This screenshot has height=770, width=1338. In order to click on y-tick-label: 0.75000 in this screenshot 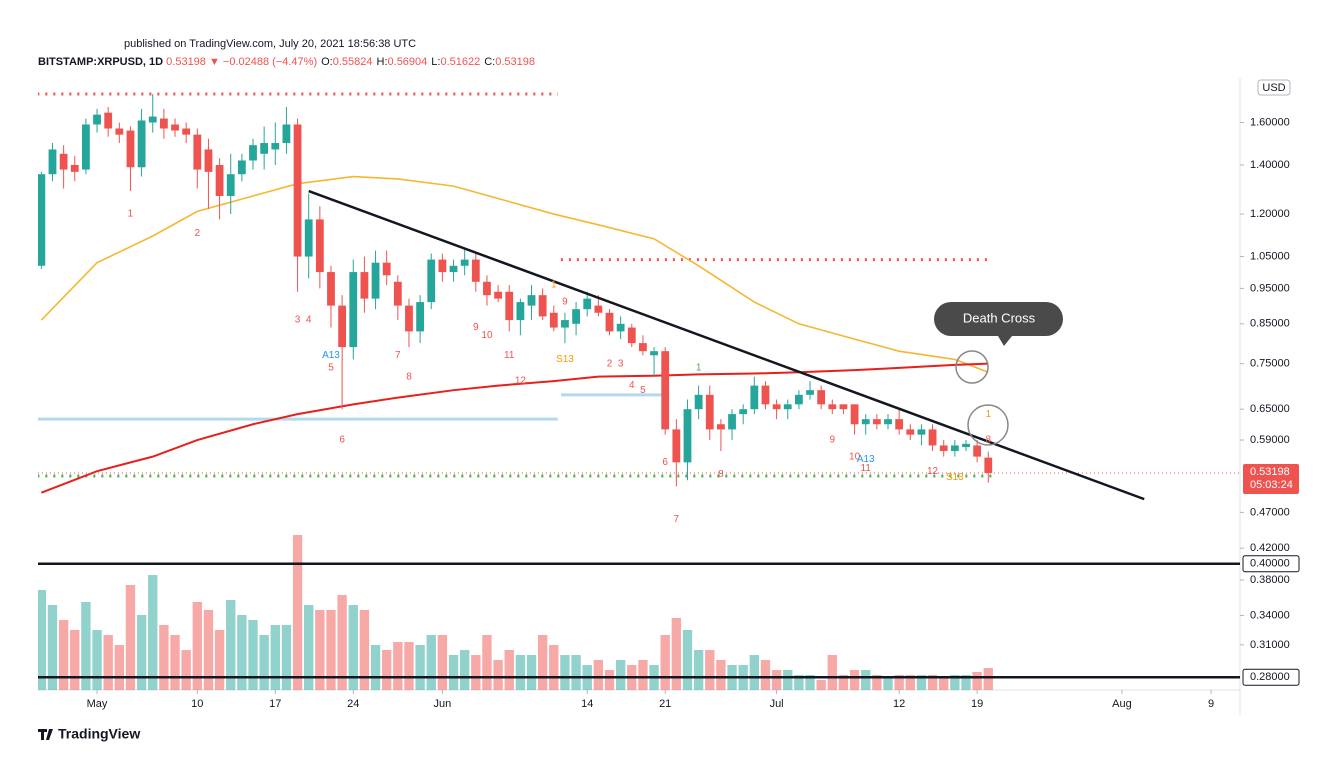, I will do `click(1270, 364)`.